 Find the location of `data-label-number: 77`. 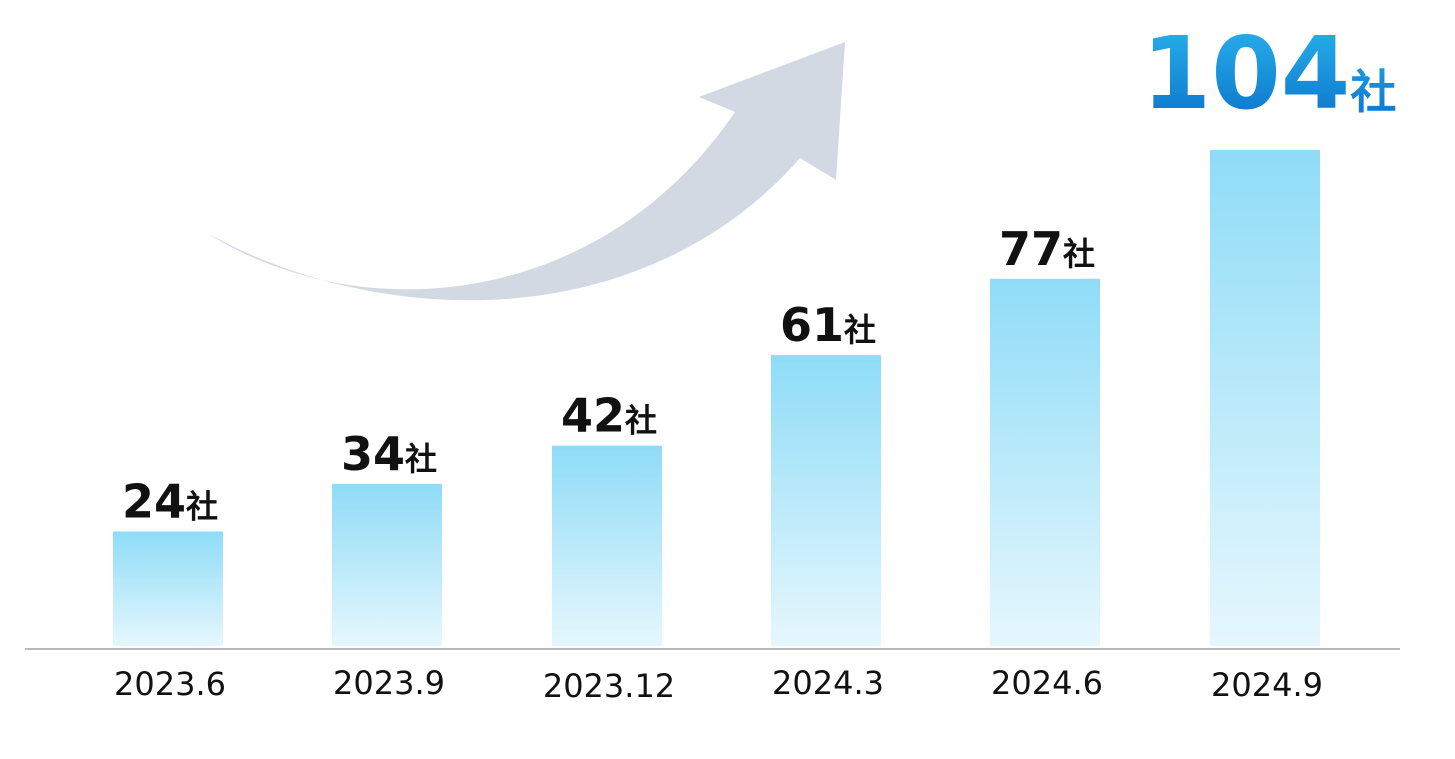

data-label-number: 77 is located at coordinates (1031, 249).